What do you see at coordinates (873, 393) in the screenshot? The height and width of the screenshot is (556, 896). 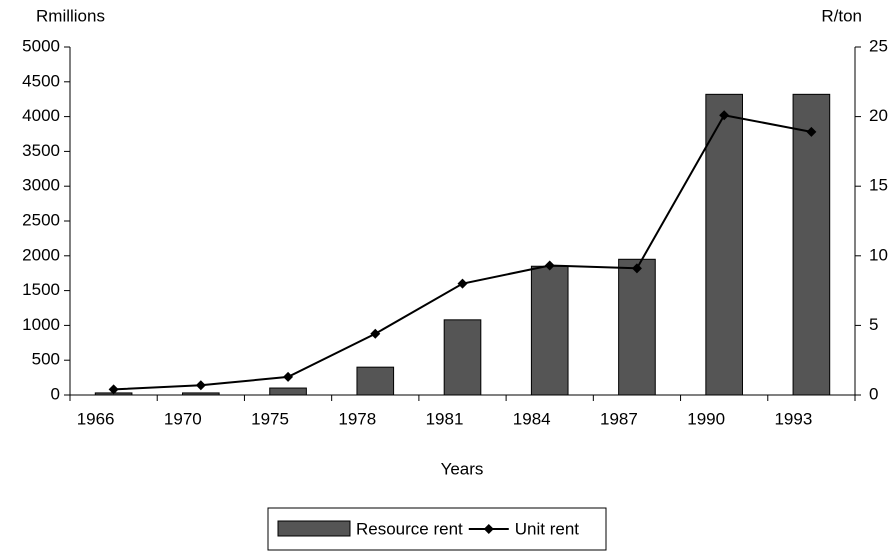 I see `y2-tick-label: 0` at bounding box center [873, 393].